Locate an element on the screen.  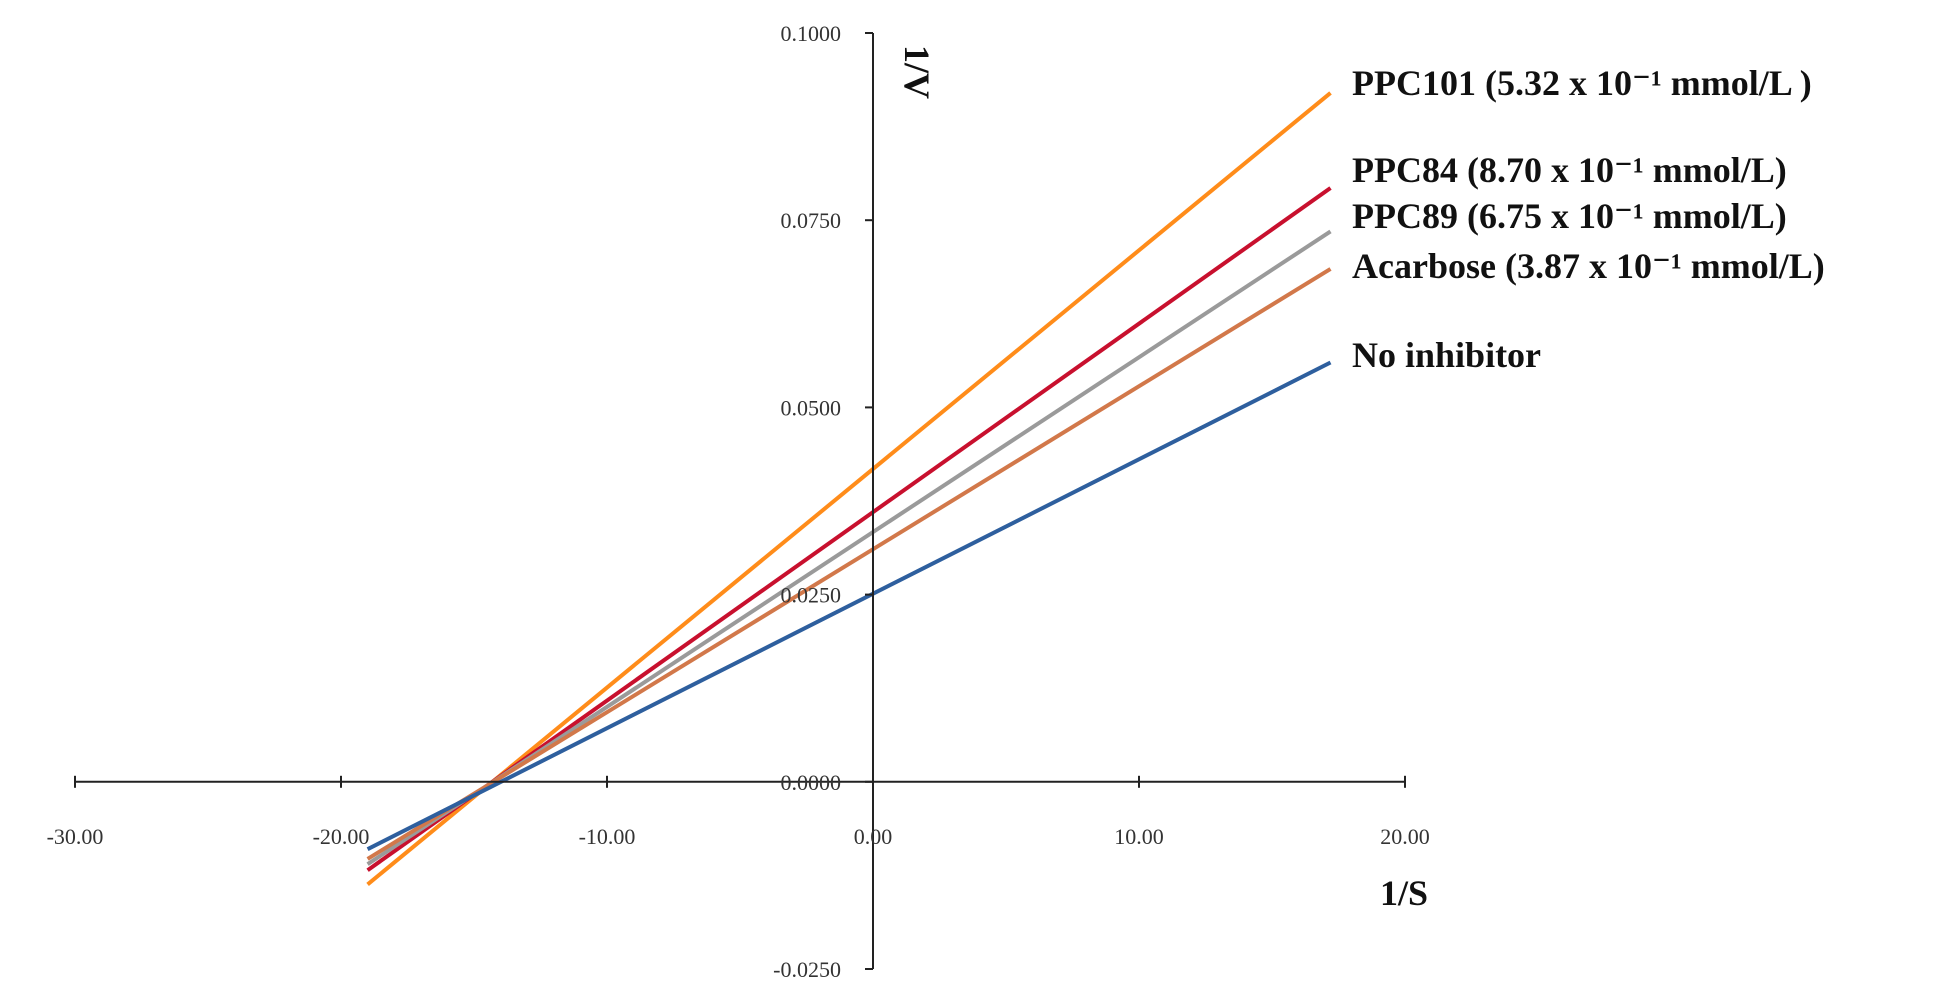
legend-label-3: PPC89 (6.75 x 10⁻¹ mmol/L) is located at coordinates (1569, 216).